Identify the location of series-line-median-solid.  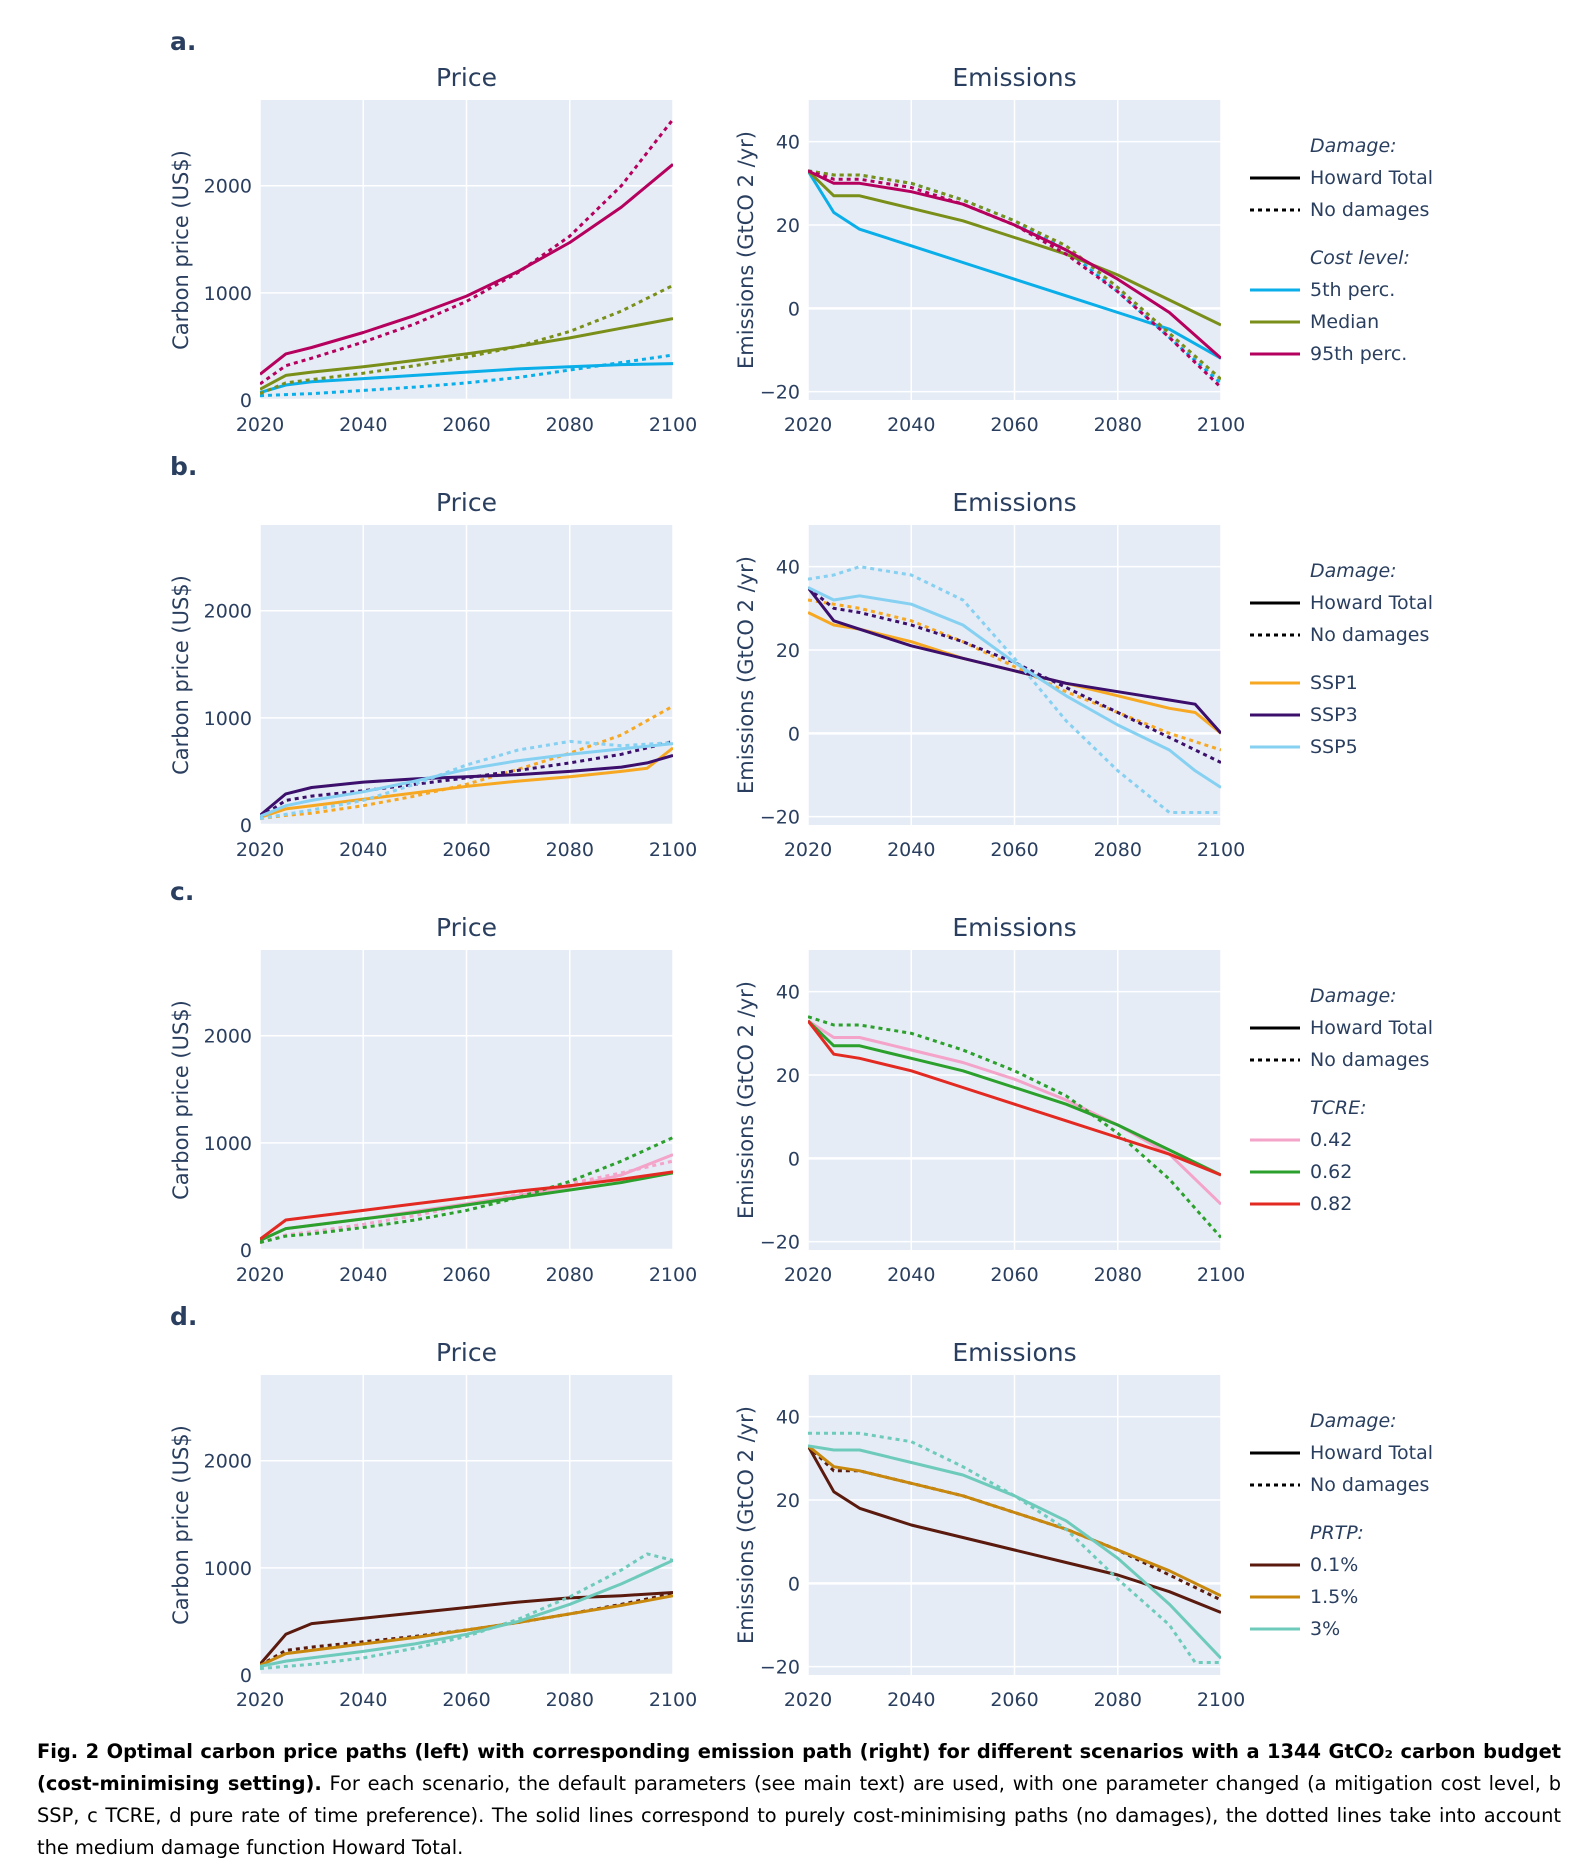
(1014, 248).